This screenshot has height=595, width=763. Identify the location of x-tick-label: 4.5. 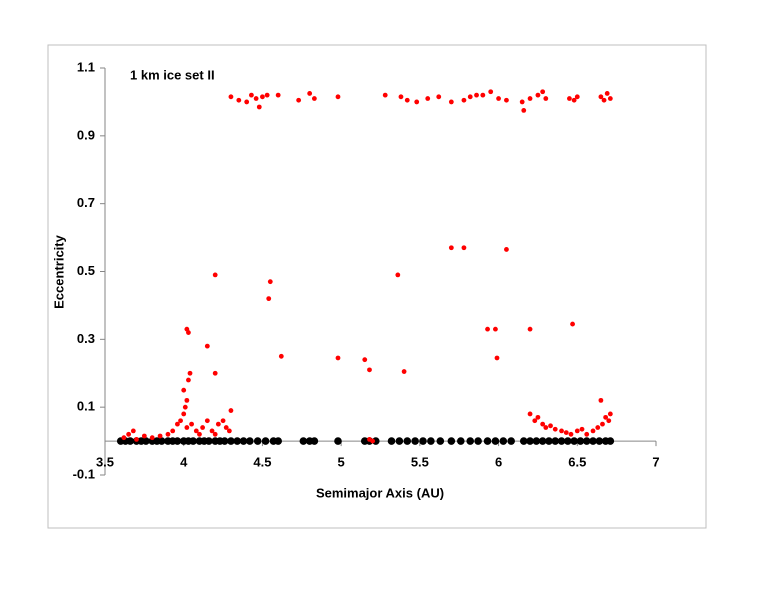
(262, 462).